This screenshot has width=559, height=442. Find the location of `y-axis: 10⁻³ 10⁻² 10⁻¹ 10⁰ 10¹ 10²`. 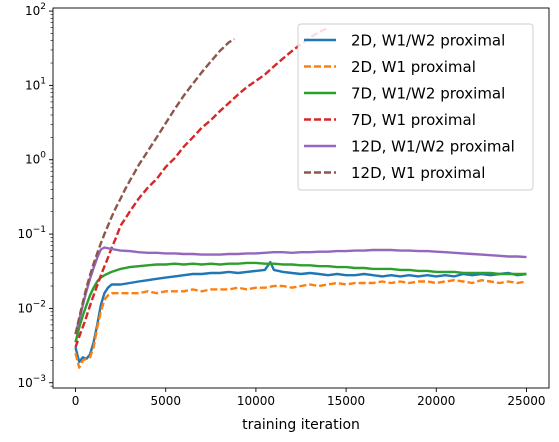

y-axis: 10⁻³ 10⁻² 10⁻¹ 10⁰ 10¹ 10² is located at coordinates (35, 196).